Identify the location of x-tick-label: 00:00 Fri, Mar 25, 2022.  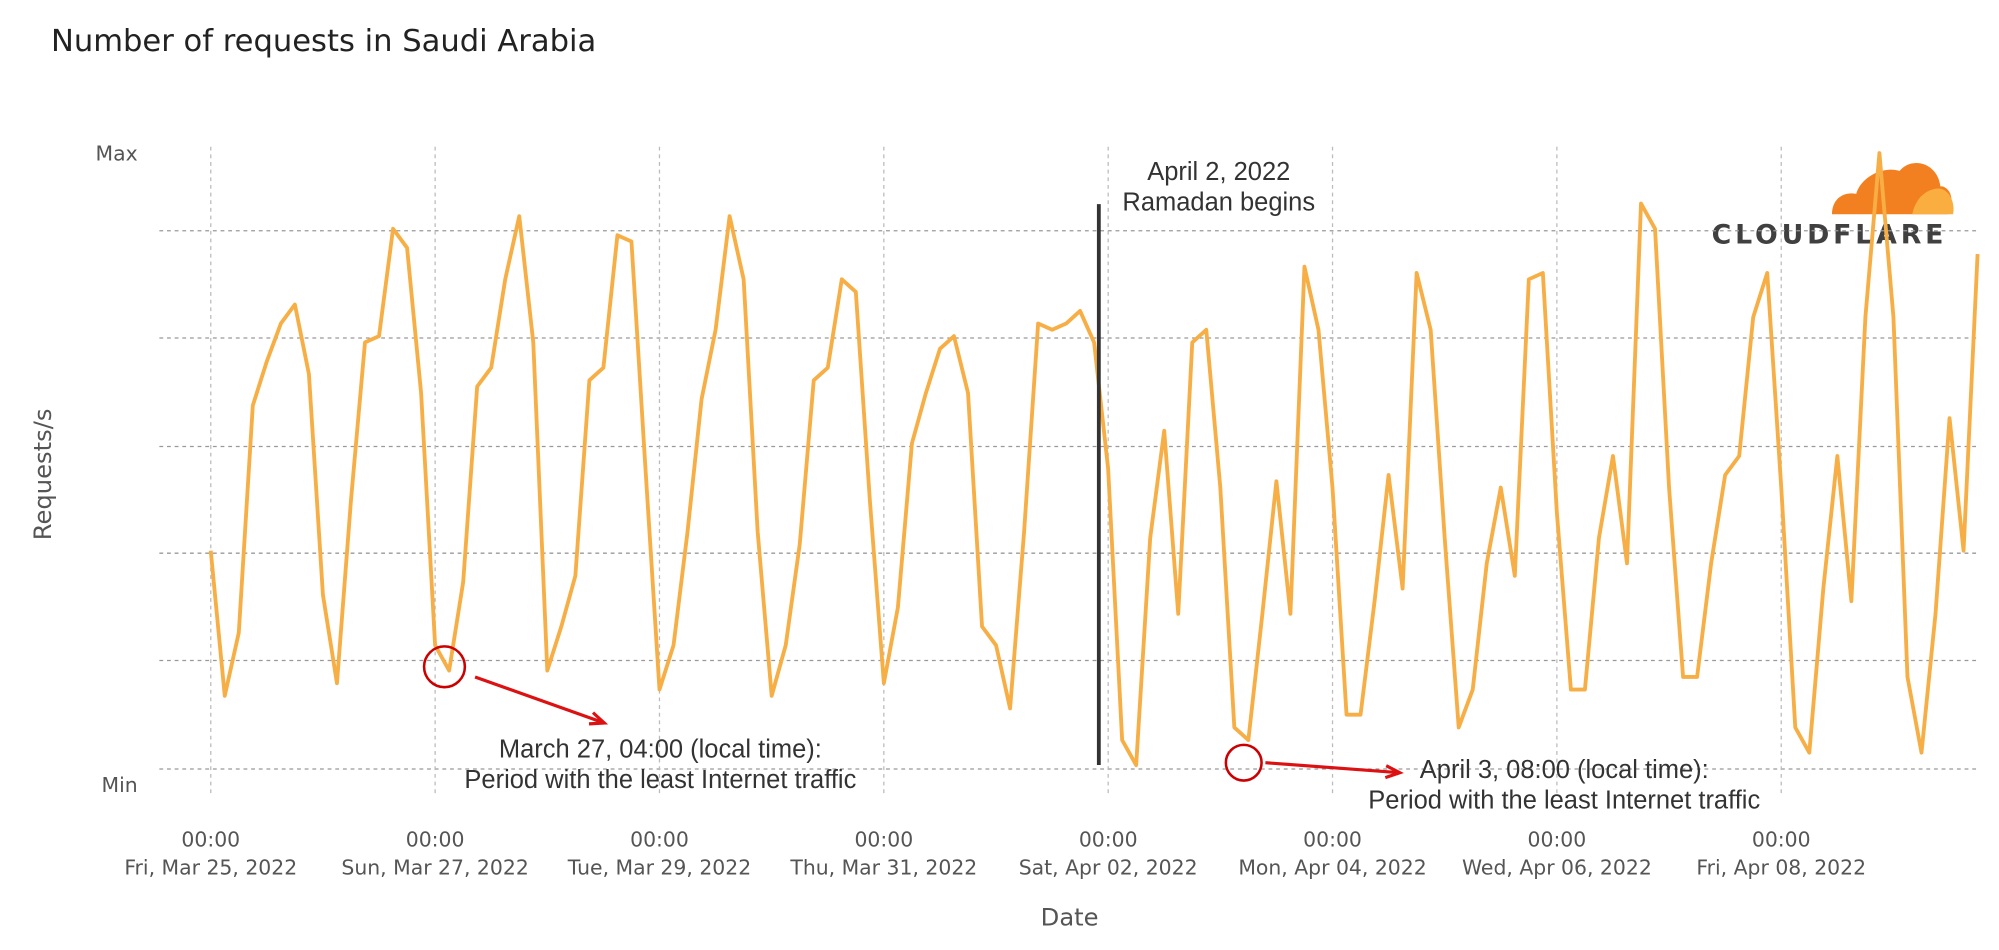
(210, 854).